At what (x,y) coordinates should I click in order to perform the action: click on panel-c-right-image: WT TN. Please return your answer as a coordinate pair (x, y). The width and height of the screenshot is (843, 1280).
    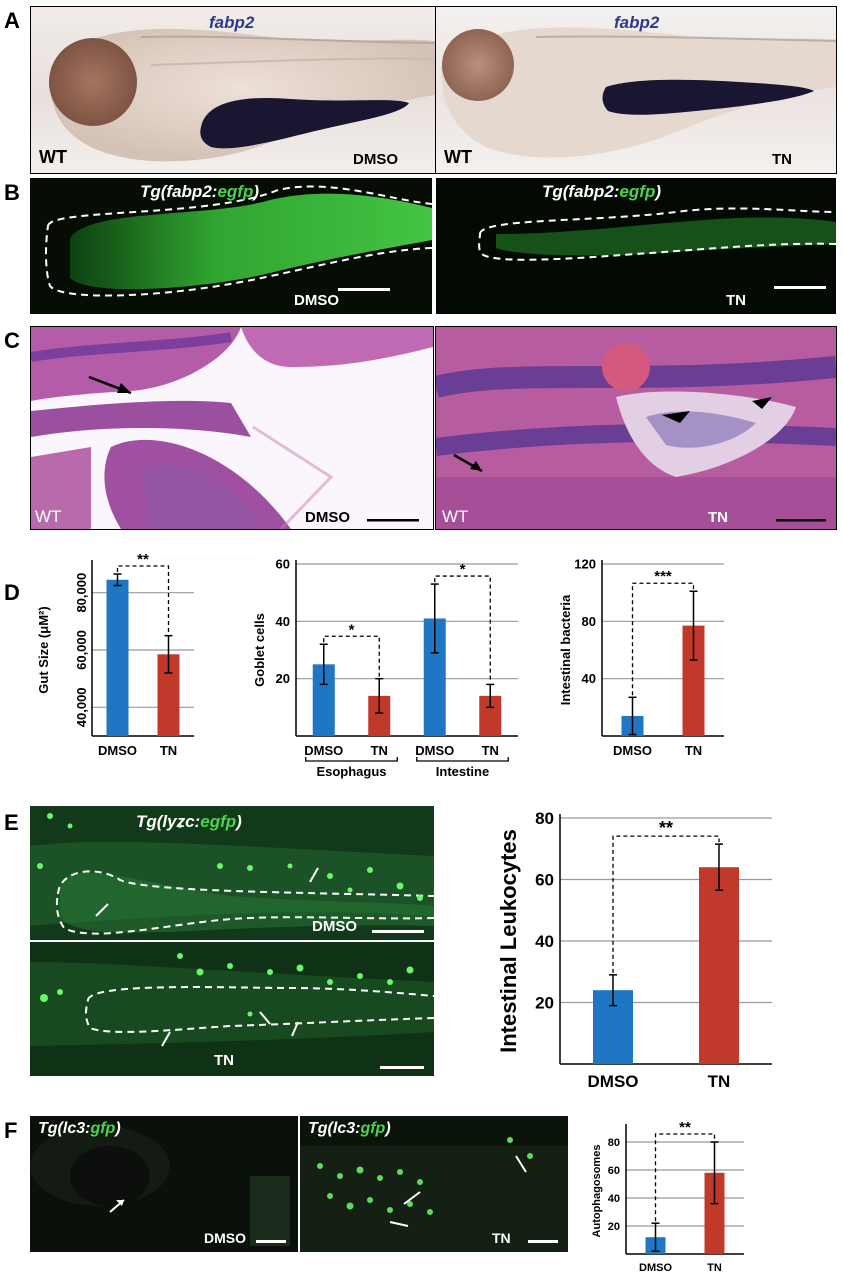
    Looking at the image, I should click on (636, 428).